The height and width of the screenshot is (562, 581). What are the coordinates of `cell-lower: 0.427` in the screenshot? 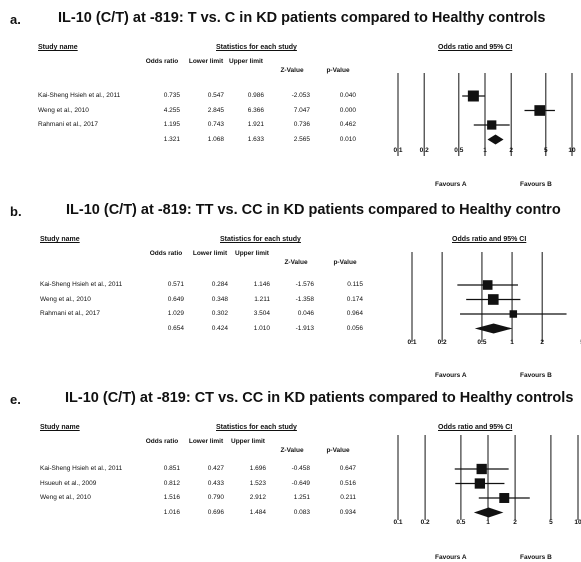 It's located at (215, 468).